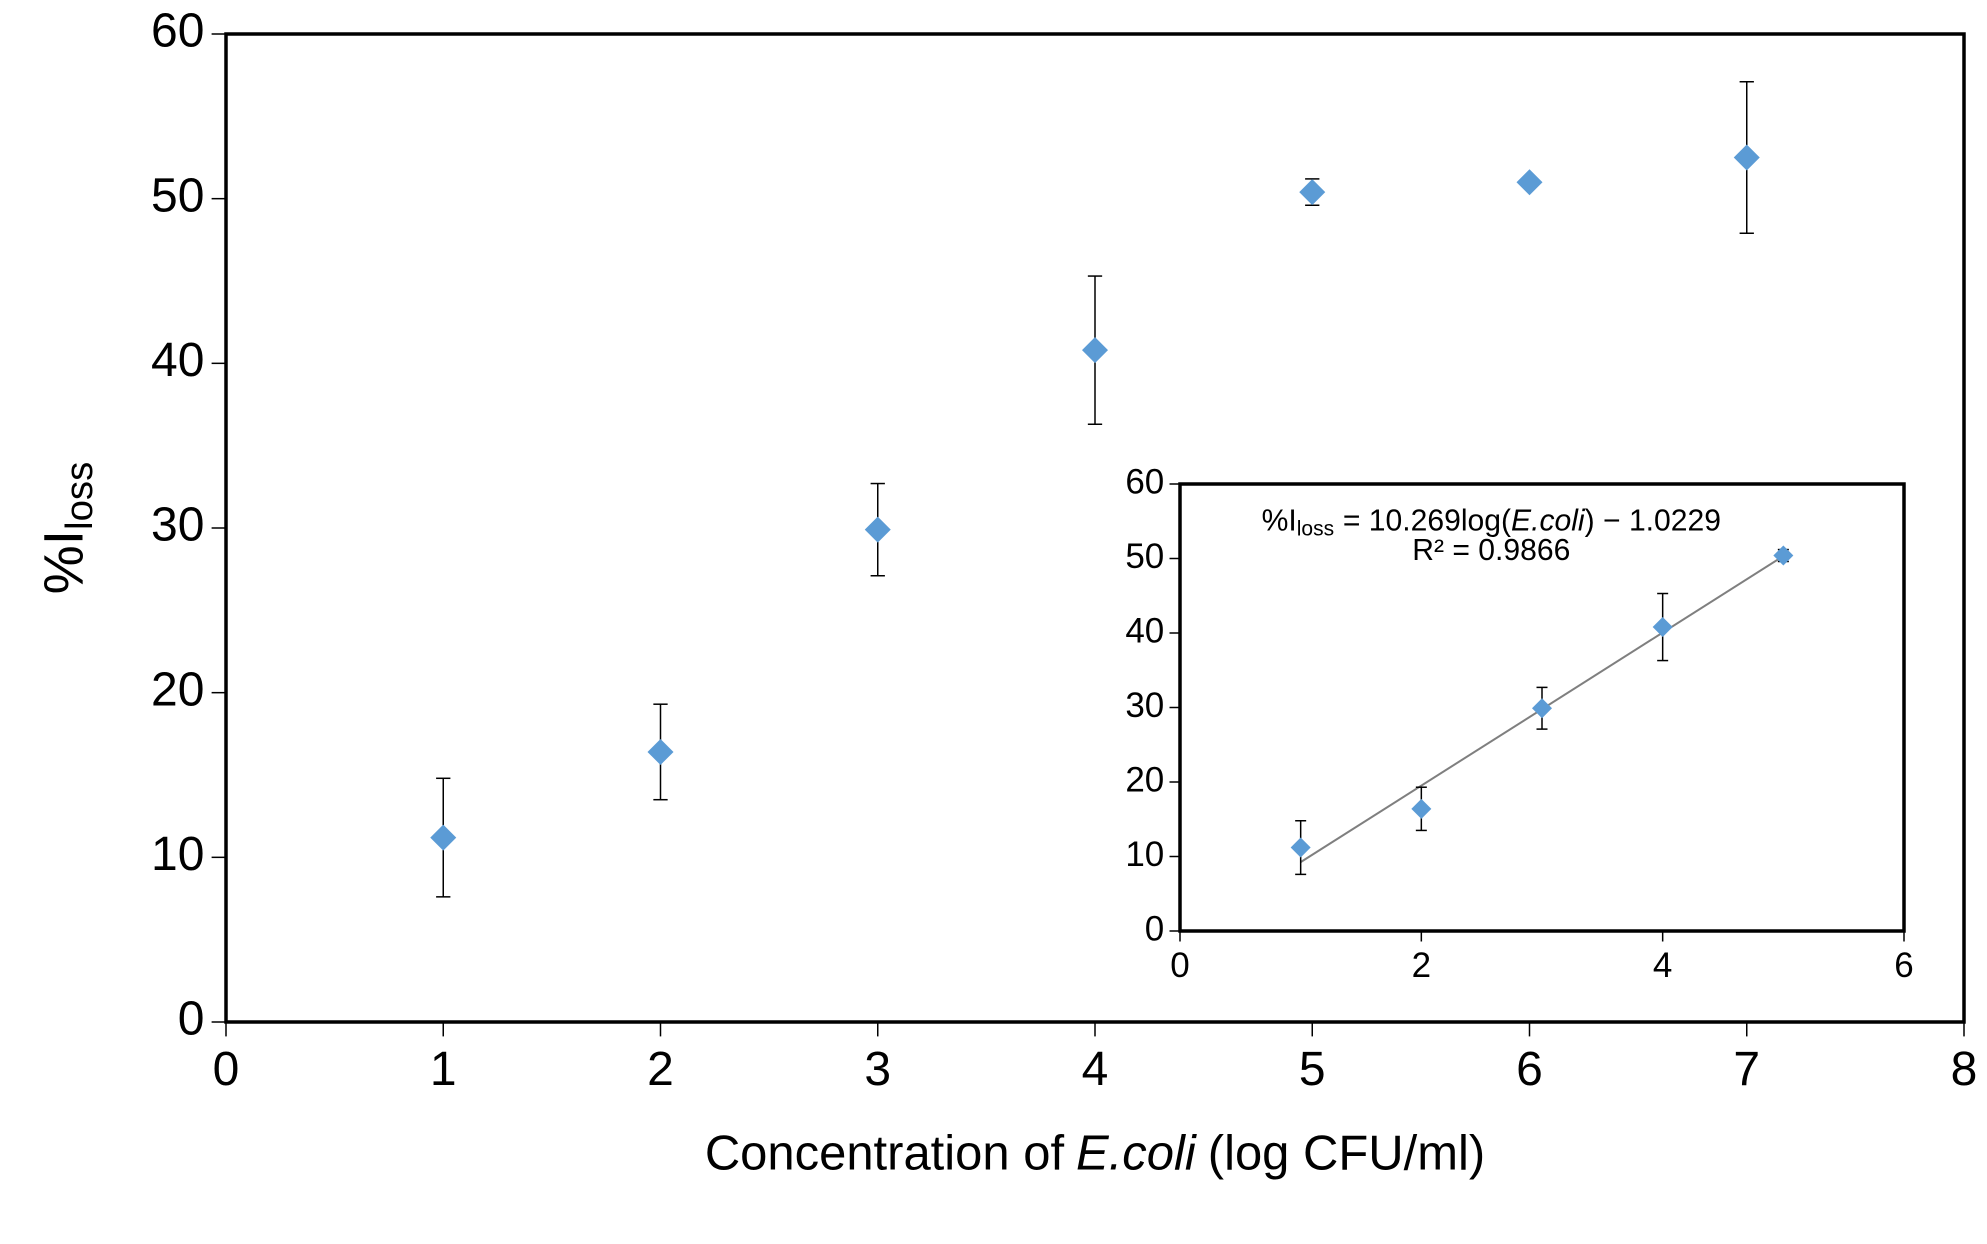  Describe the element at coordinates (1964, 1069) in the screenshot. I see `x-tick-label: 8` at that location.